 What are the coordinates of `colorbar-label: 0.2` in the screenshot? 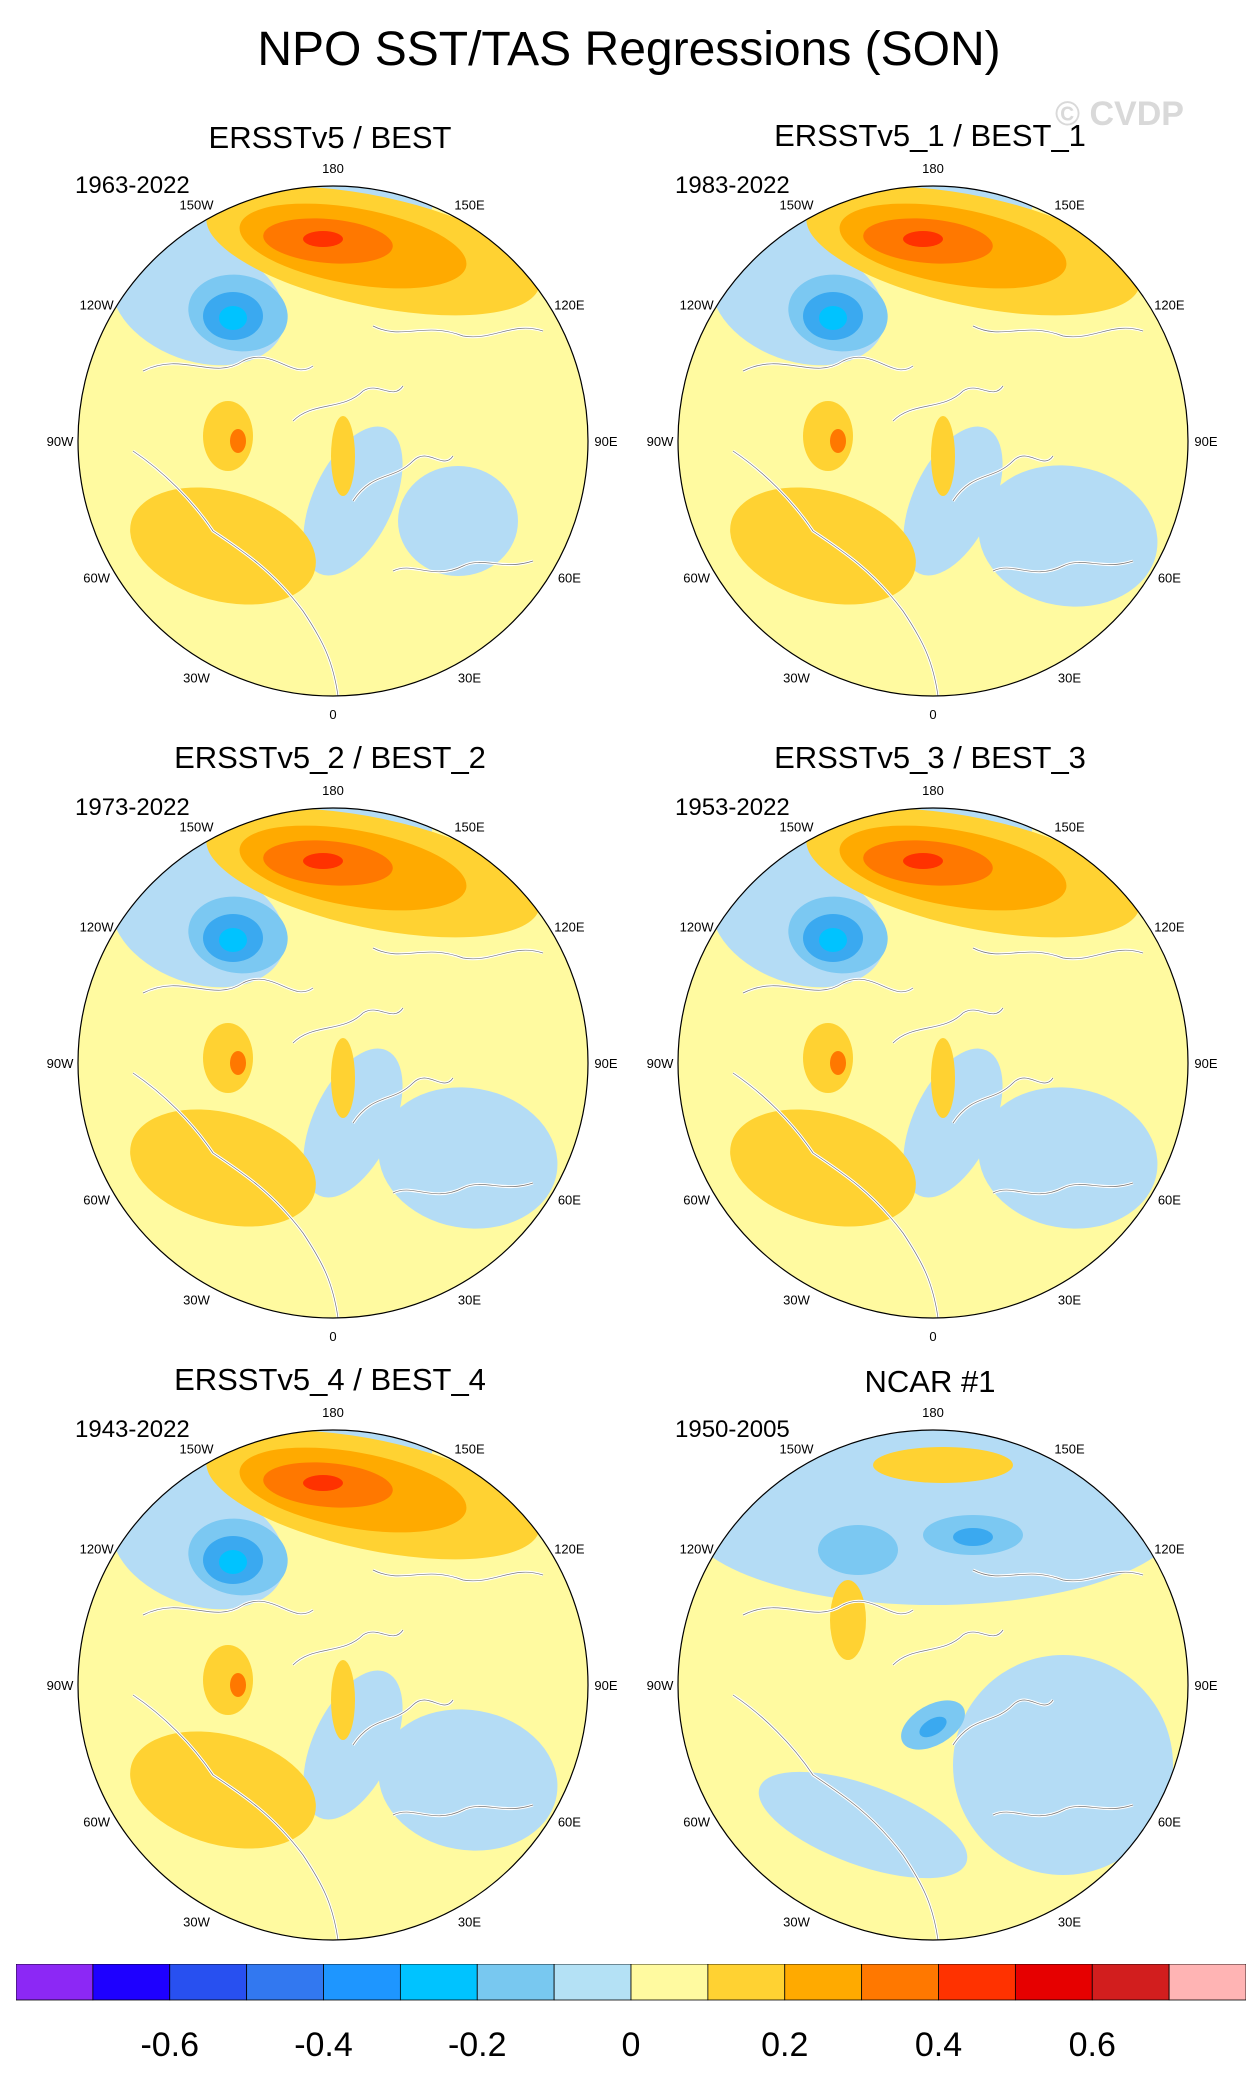 It's located at (785, 2045).